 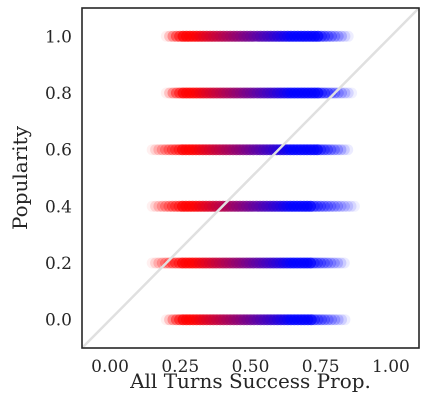 I want to click on y-tick-label: 0.0, so click(x=58, y=321).